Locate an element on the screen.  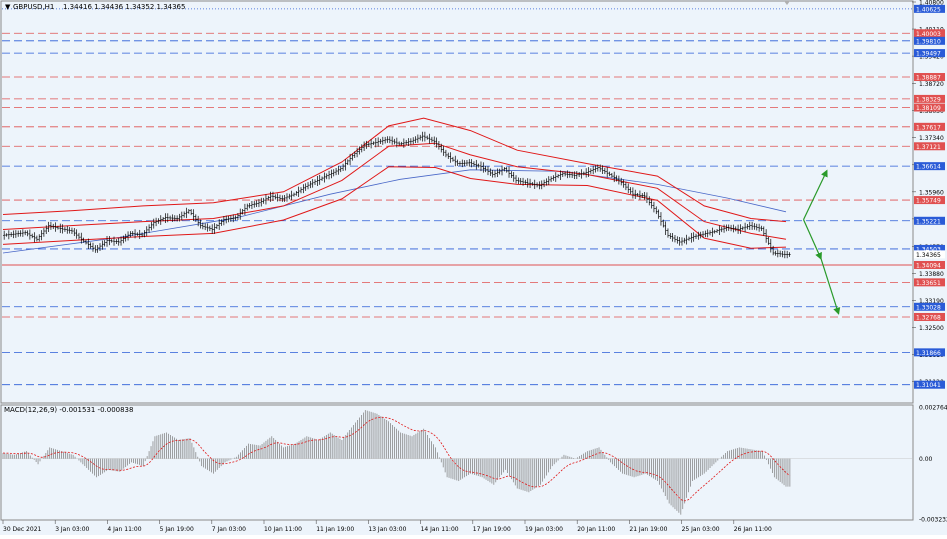
time-tick-label: 26 Jan 11:00 is located at coordinates (753, 529).